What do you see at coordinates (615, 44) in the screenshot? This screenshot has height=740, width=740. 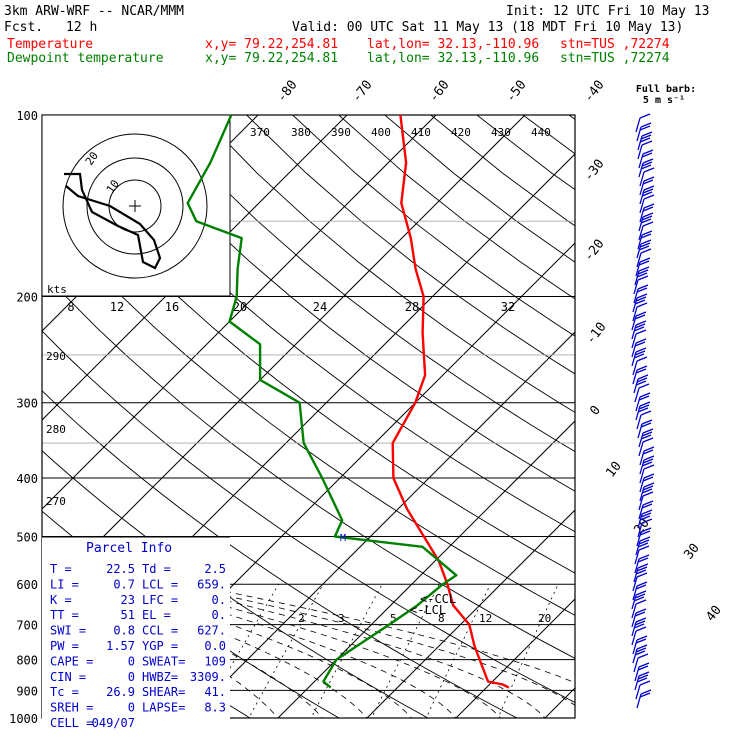 I see `temperature-legend-station: stn=TUS ,72274` at bounding box center [615, 44].